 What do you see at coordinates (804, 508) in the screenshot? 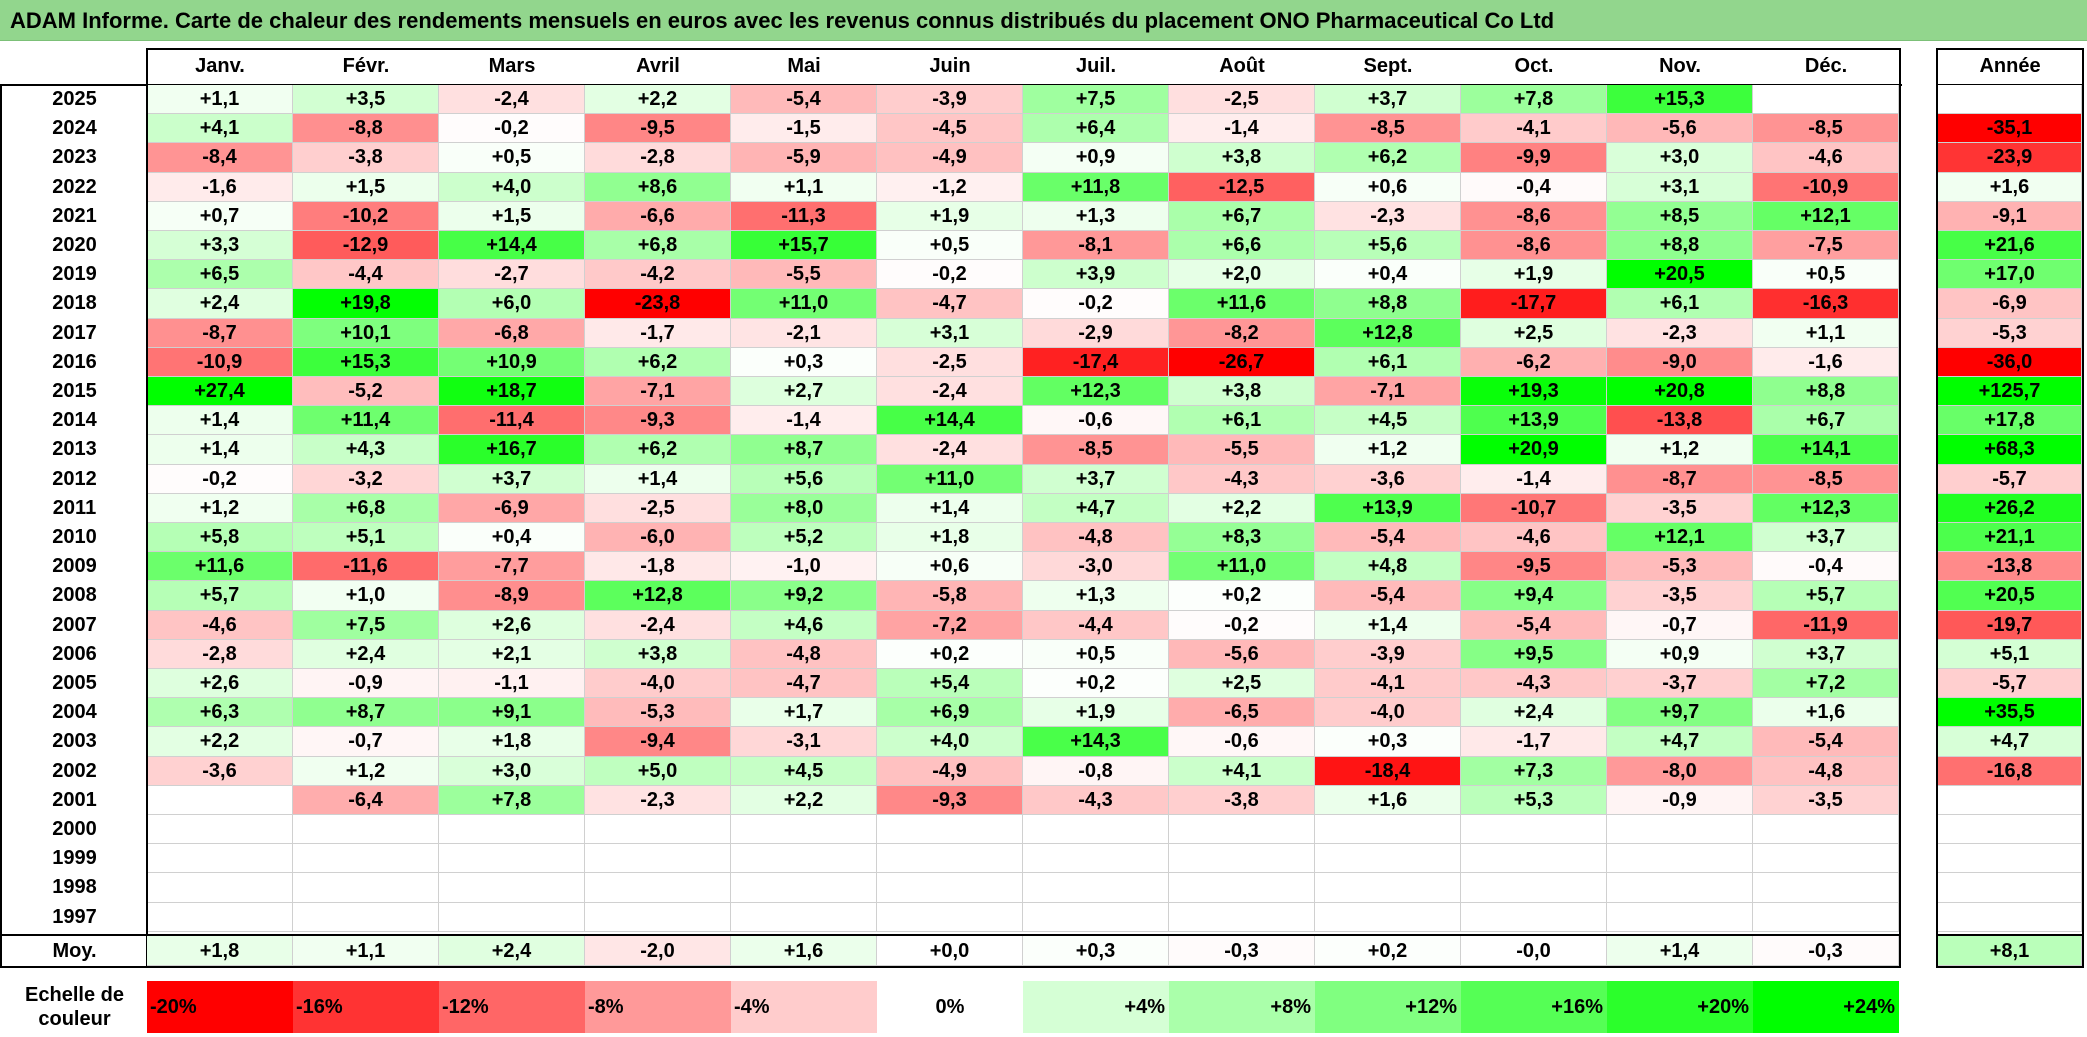
I see `heatmap-cell: +8,0` at bounding box center [804, 508].